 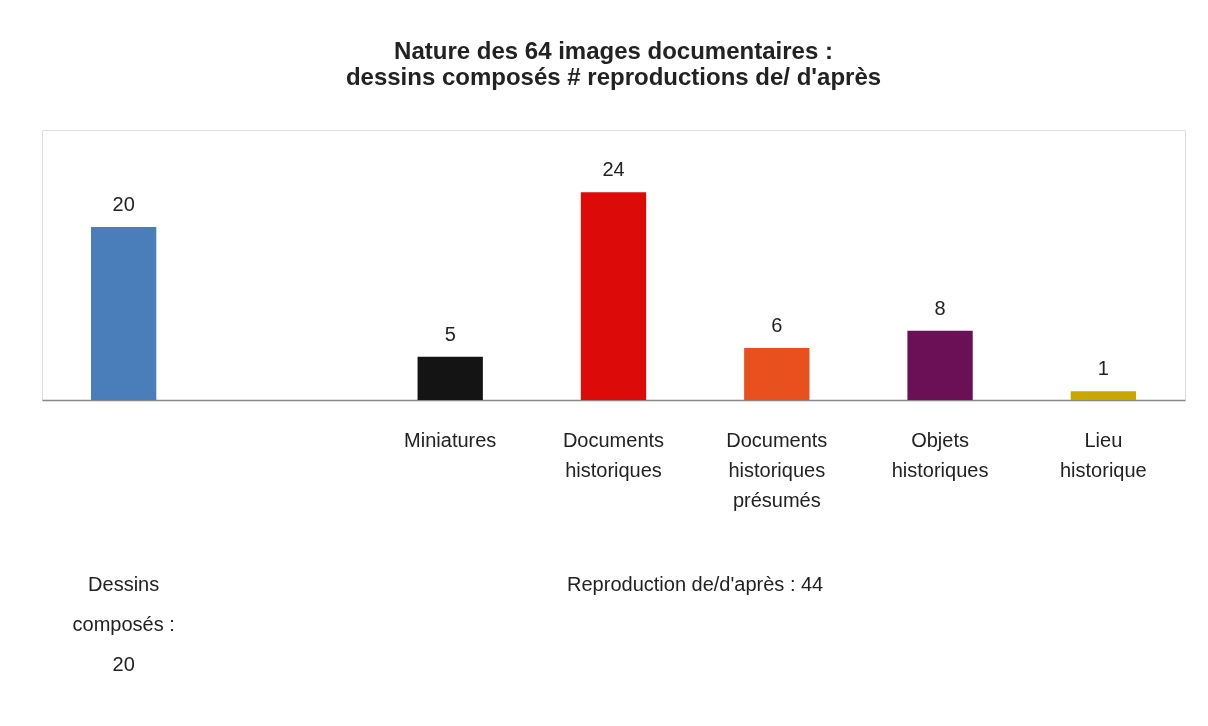 I want to click on data-label: 6, so click(x=777, y=325).